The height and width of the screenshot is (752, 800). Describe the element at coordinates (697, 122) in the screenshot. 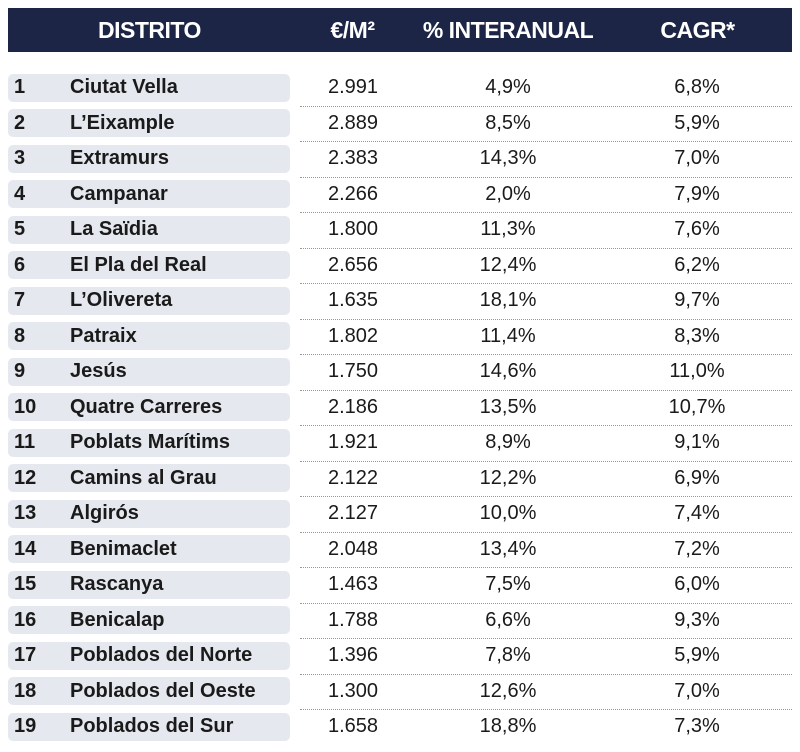

I see `cagr: 5,9%` at that location.